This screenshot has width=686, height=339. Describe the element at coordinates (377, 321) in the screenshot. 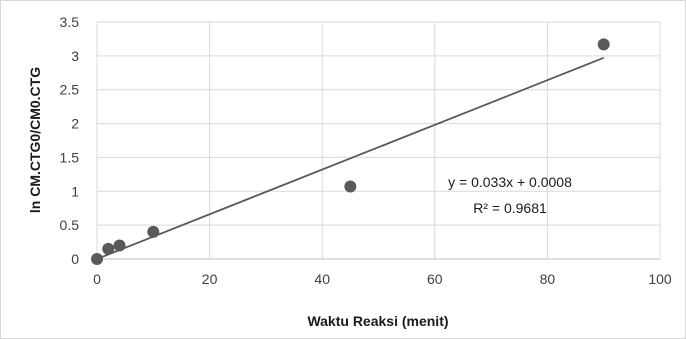

I see `x-axis-title: Waktu Reaksi (menit)` at that location.